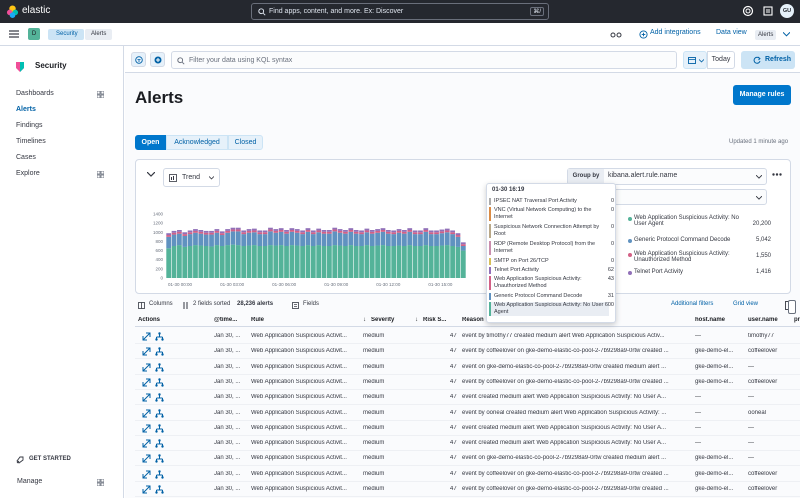 The image size is (800, 498). Describe the element at coordinates (161, 304) in the screenshot. I see `columns-button: Columns` at that location.